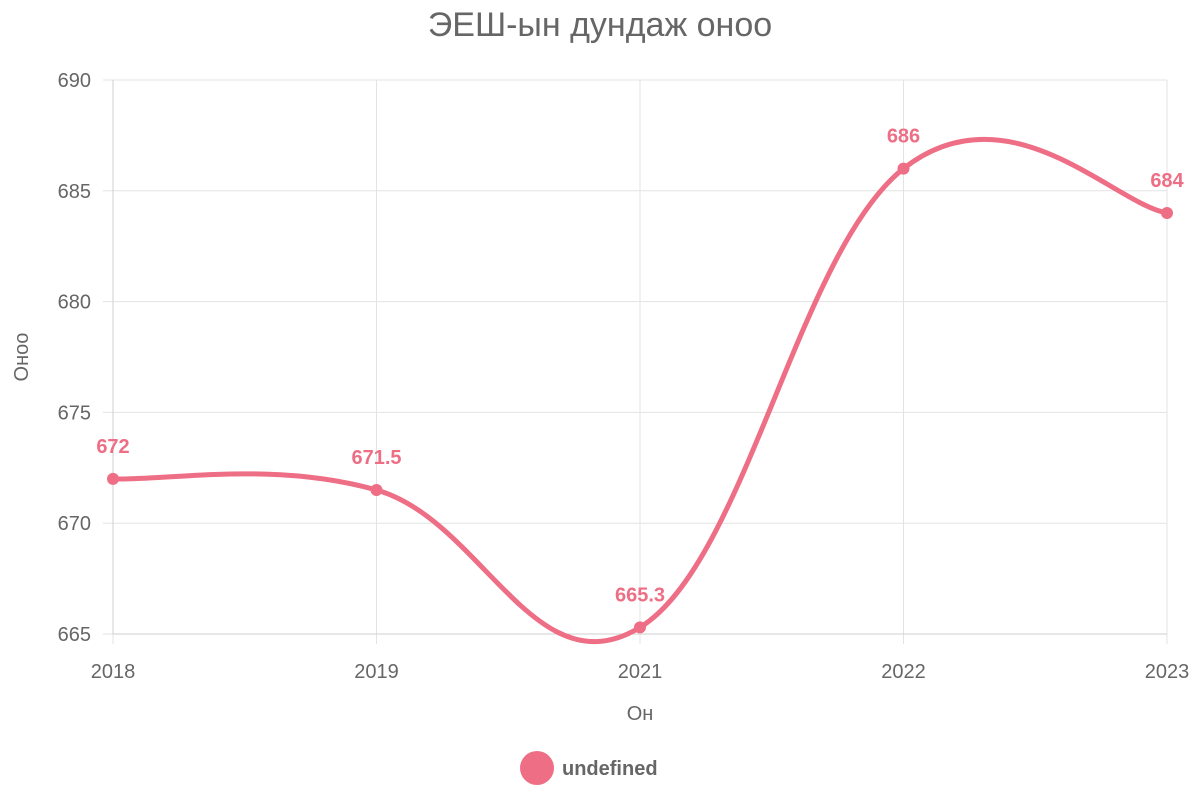  What do you see at coordinates (1167, 181) in the screenshot?
I see `data-label: 684` at bounding box center [1167, 181].